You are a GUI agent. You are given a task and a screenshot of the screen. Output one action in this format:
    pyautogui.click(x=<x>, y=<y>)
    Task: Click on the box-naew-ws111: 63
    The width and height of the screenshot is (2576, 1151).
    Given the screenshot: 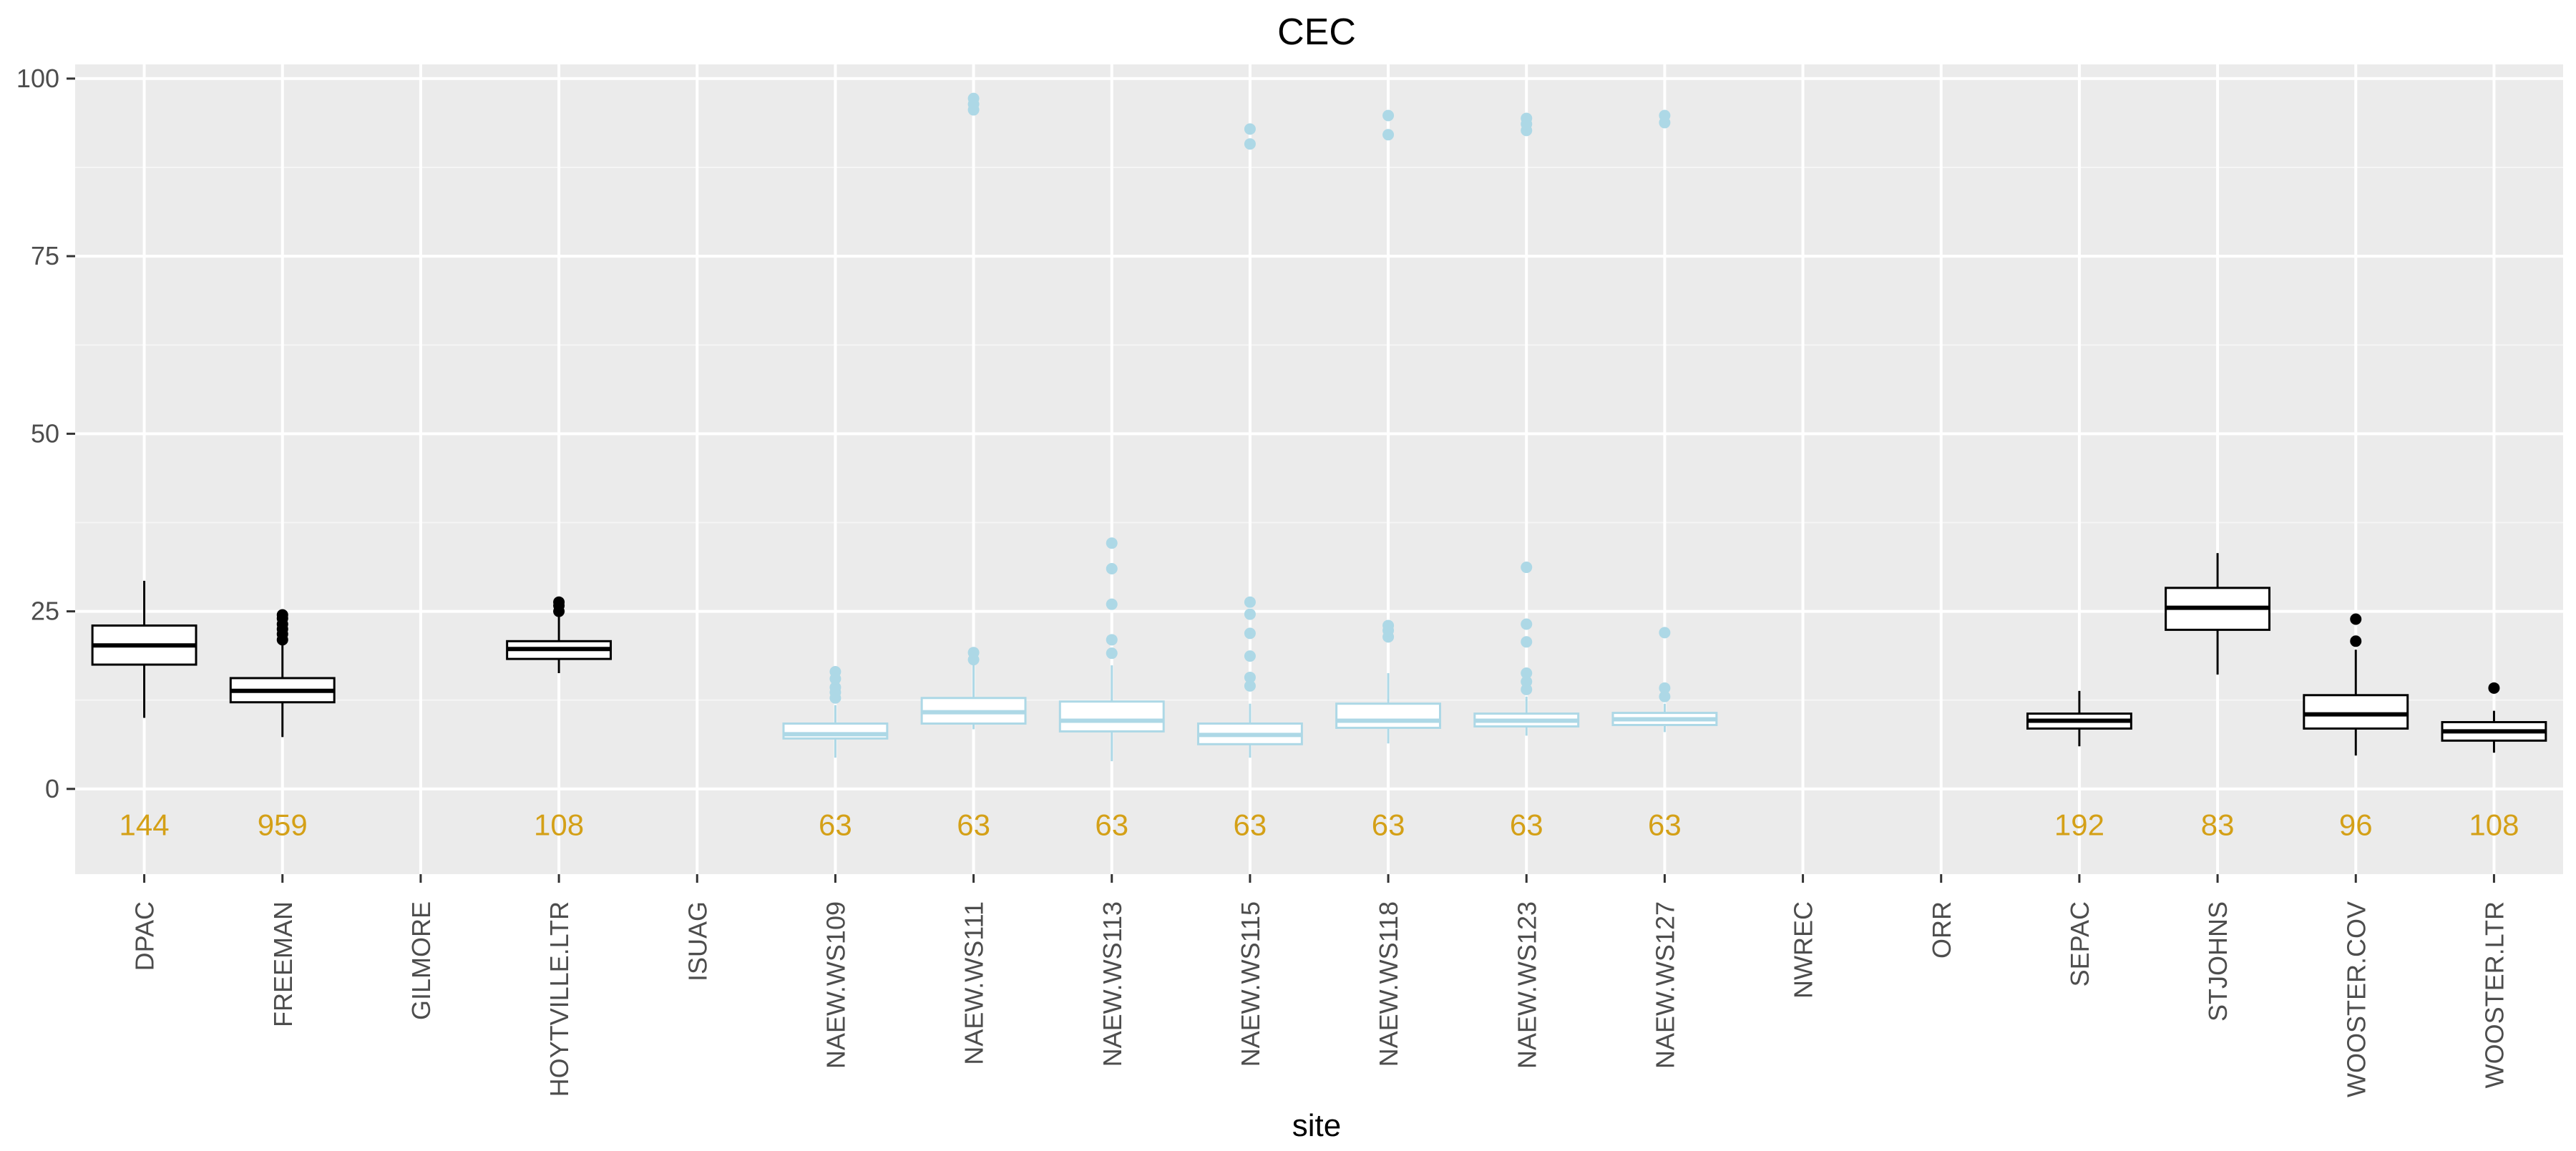 What is the action you would take?
    pyautogui.click(x=973, y=466)
    